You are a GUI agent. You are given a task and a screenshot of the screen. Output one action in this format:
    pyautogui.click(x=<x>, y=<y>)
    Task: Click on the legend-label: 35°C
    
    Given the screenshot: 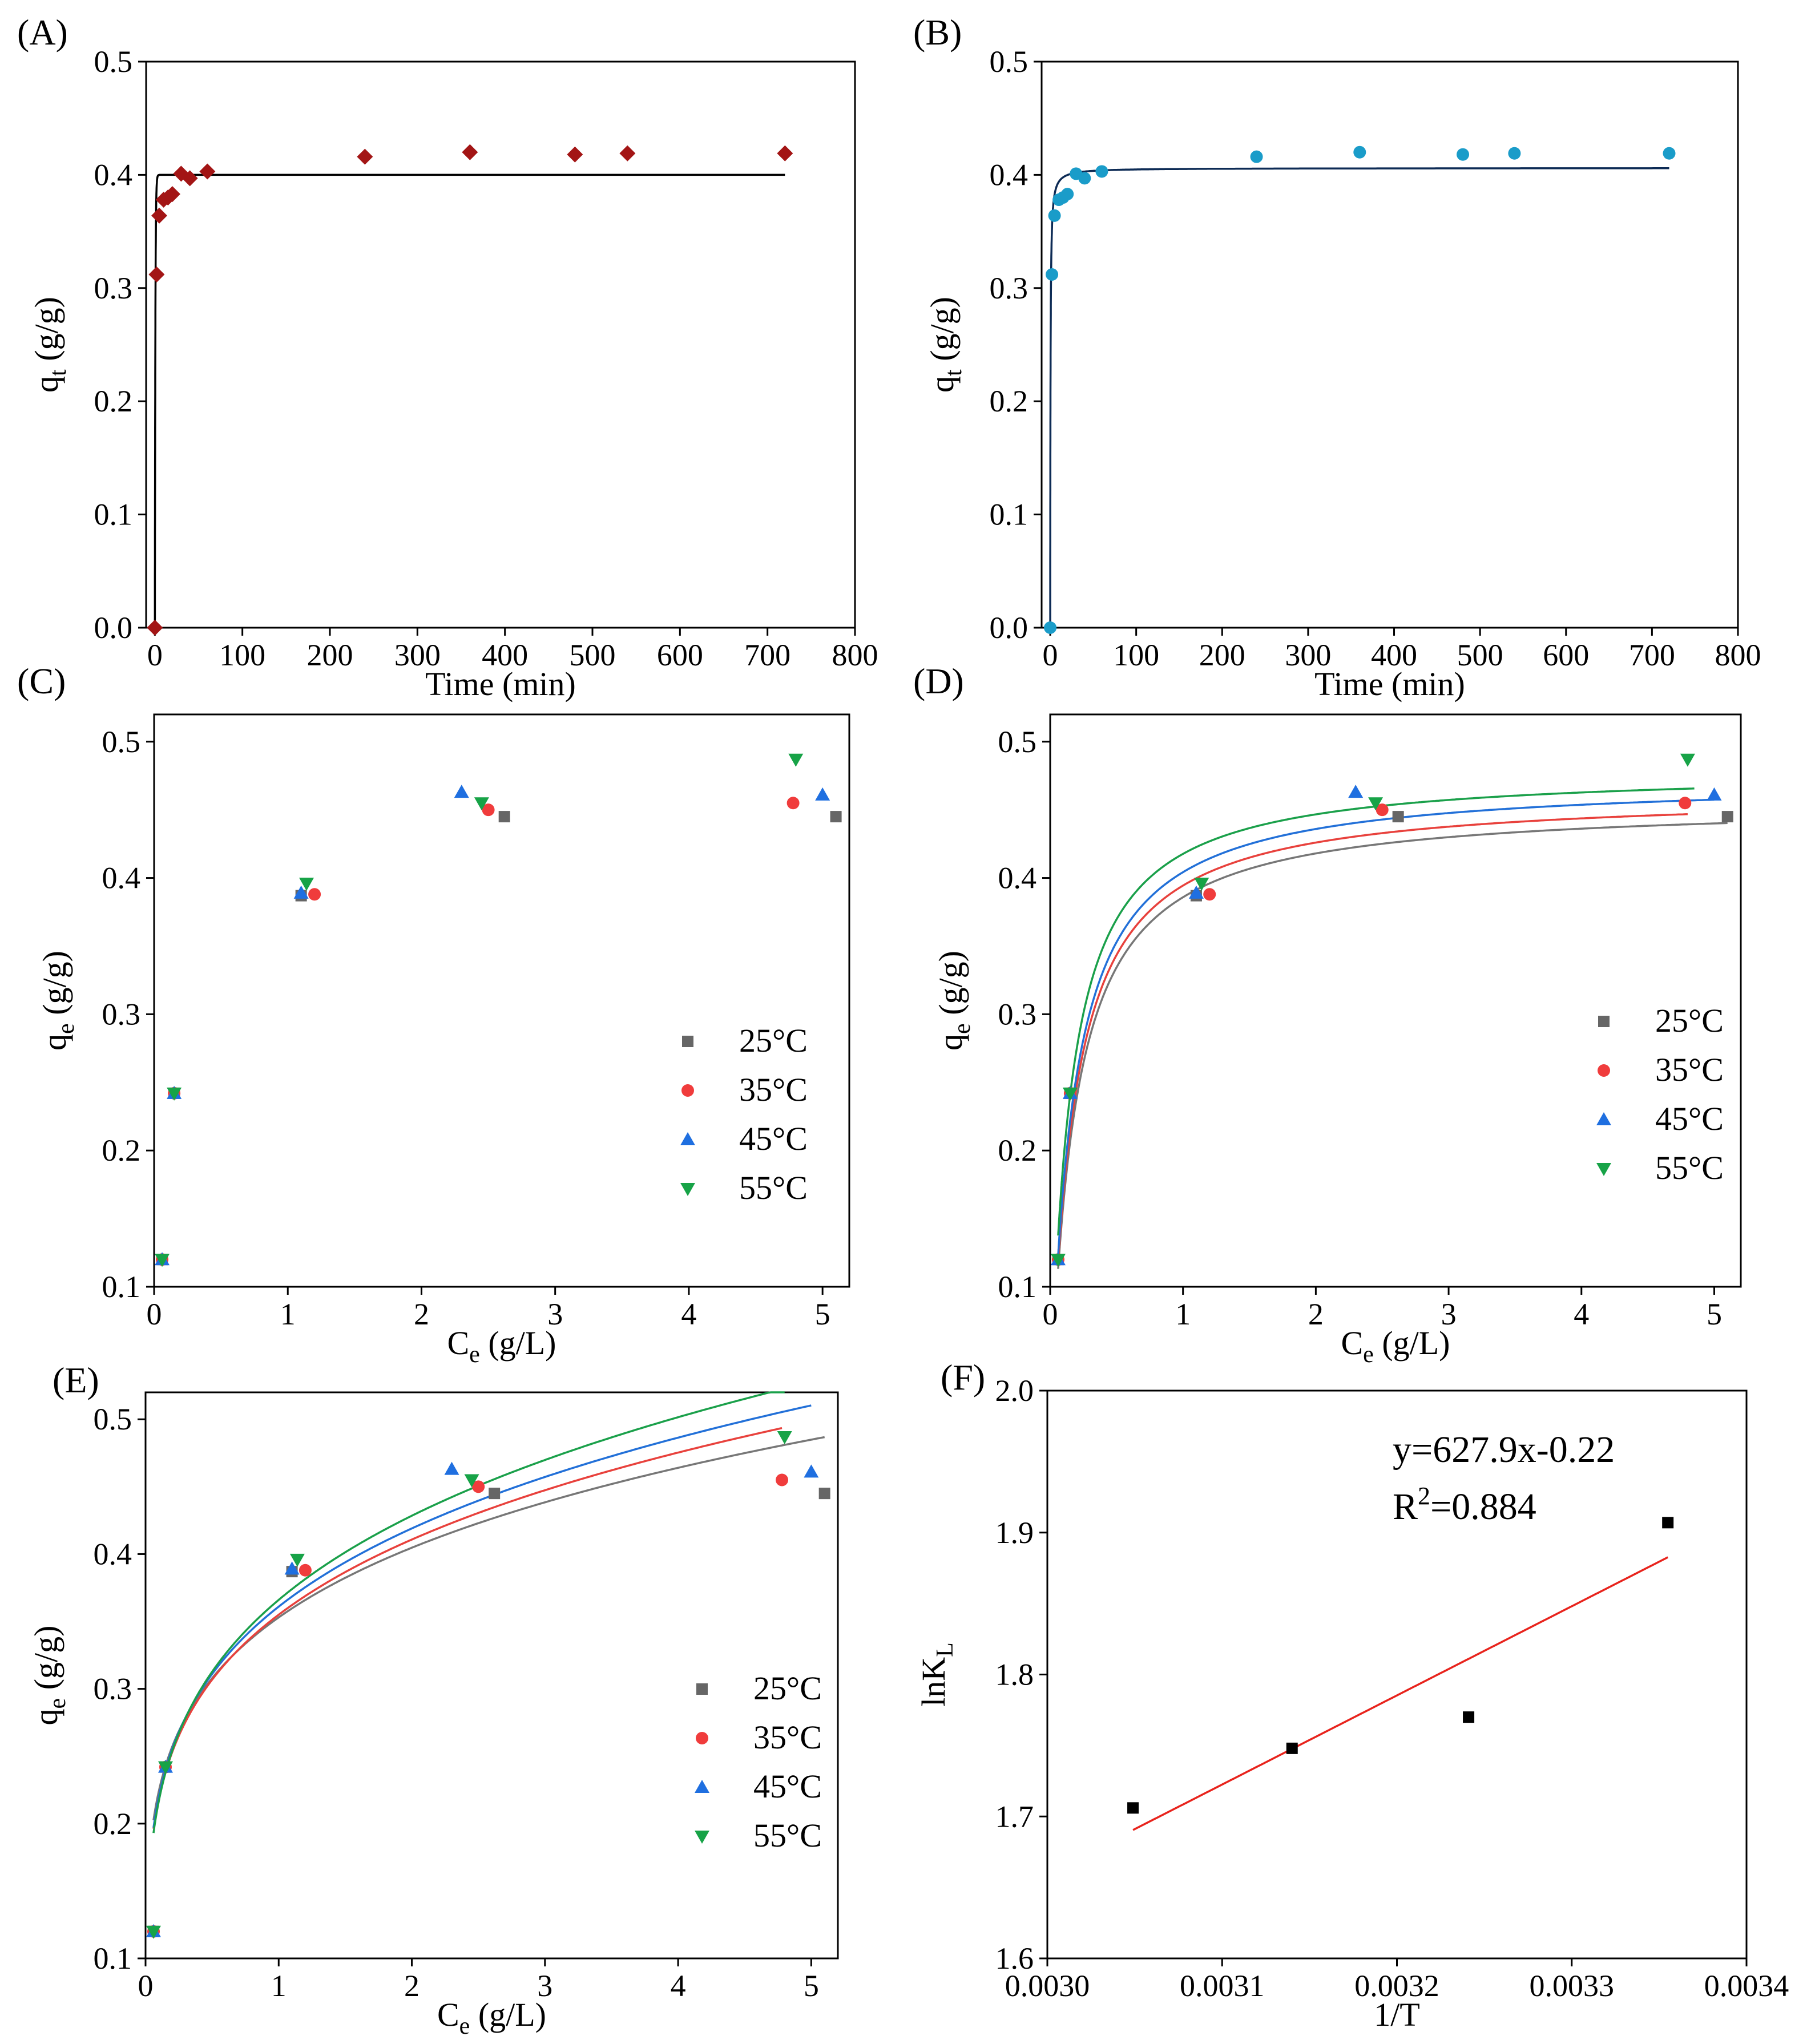 What is the action you would take?
    pyautogui.click(x=773, y=1089)
    